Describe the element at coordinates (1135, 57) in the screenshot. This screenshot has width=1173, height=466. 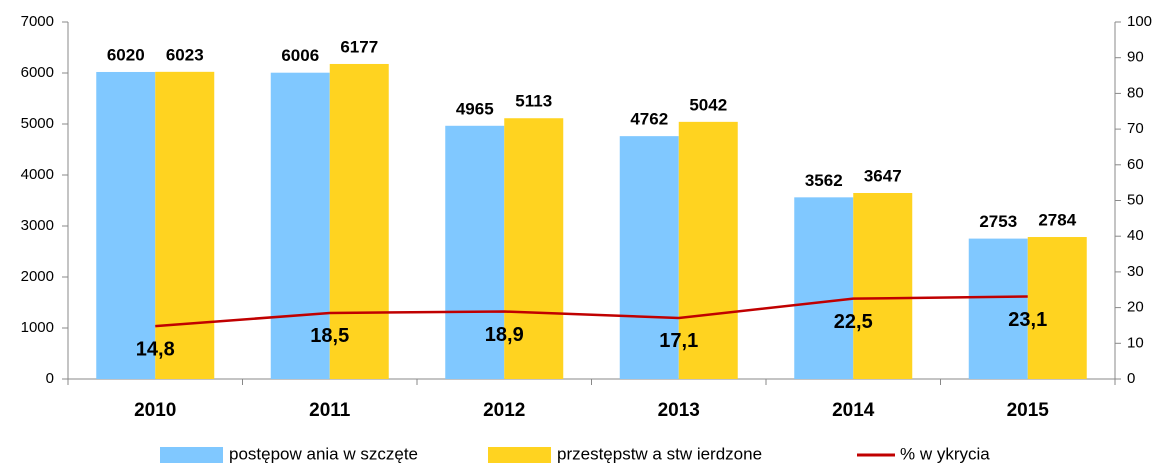
I see `y2-tick-label: 90` at that location.